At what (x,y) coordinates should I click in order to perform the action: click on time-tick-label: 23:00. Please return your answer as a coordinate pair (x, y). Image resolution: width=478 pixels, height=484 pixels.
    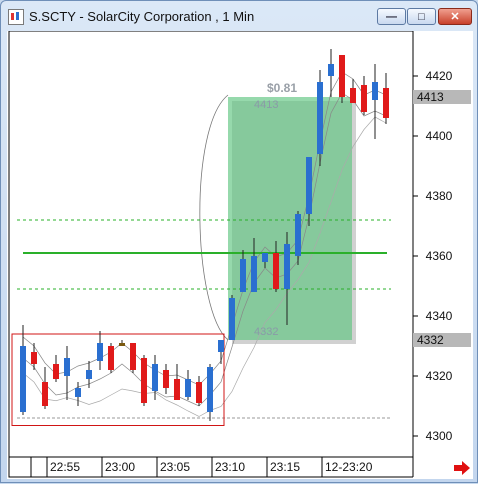
    Looking at the image, I should click on (120, 467).